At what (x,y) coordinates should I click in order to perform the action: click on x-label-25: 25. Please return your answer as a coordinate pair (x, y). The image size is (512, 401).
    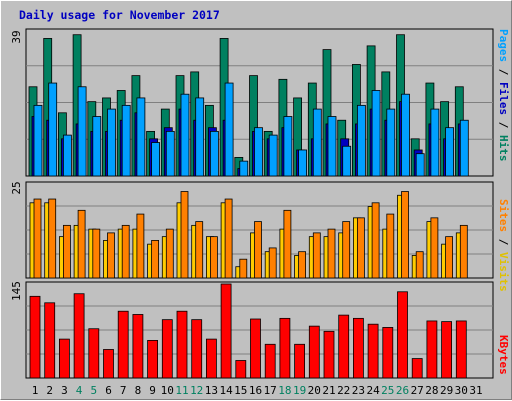
    Looking at the image, I should click on (387, 390).